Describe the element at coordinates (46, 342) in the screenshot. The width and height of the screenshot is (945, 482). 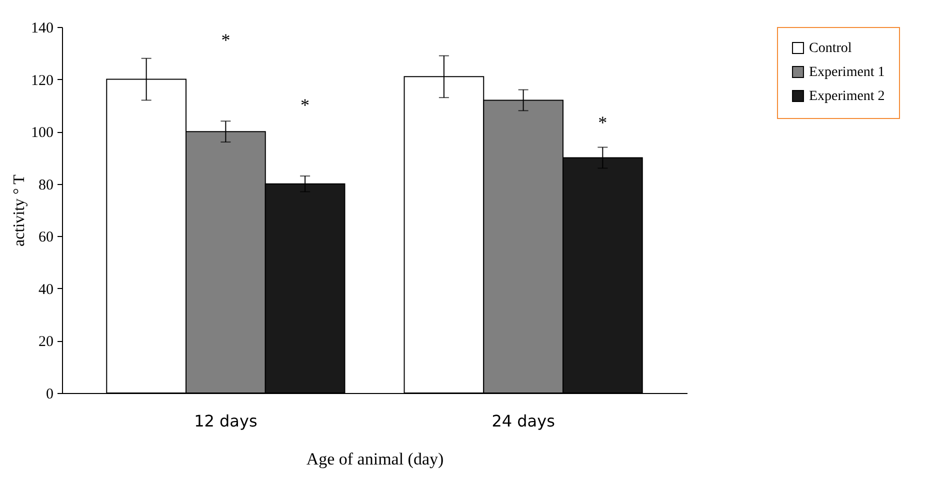
I see `y-tick-label: 20` at that location.